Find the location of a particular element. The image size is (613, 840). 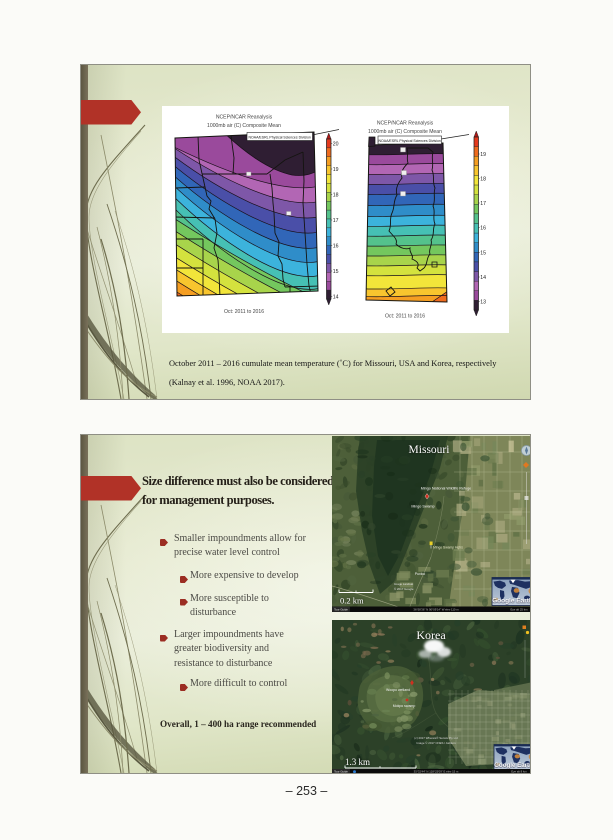

svg-text:(c) 2017 Whereis® Sensis Pty L: (c) 2017 Whereis® Sensis Pty Ltd is located at coordinates (436, 738).